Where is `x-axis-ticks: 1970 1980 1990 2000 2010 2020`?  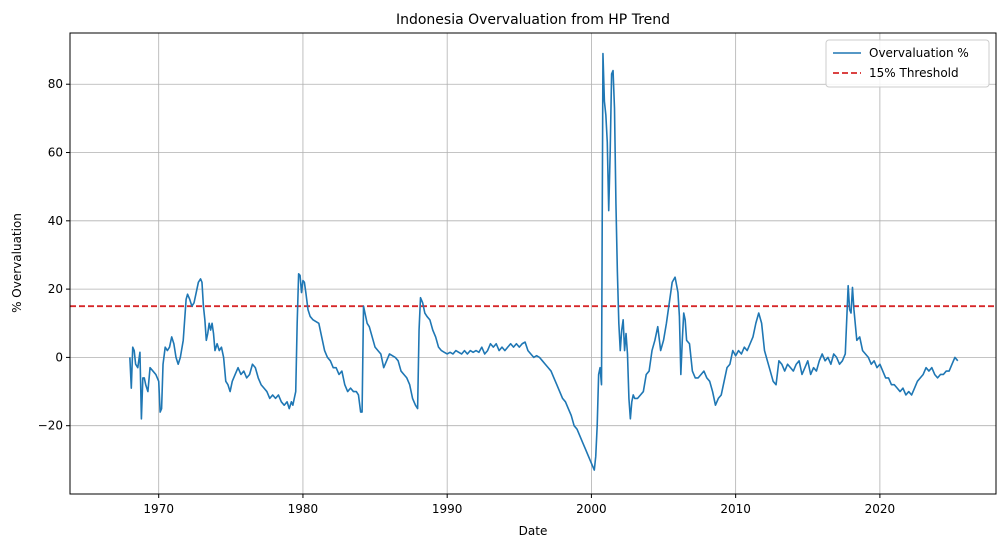
x-axis-ticks: 1970 1980 1990 2000 2010 2020 is located at coordinates (519, 505).